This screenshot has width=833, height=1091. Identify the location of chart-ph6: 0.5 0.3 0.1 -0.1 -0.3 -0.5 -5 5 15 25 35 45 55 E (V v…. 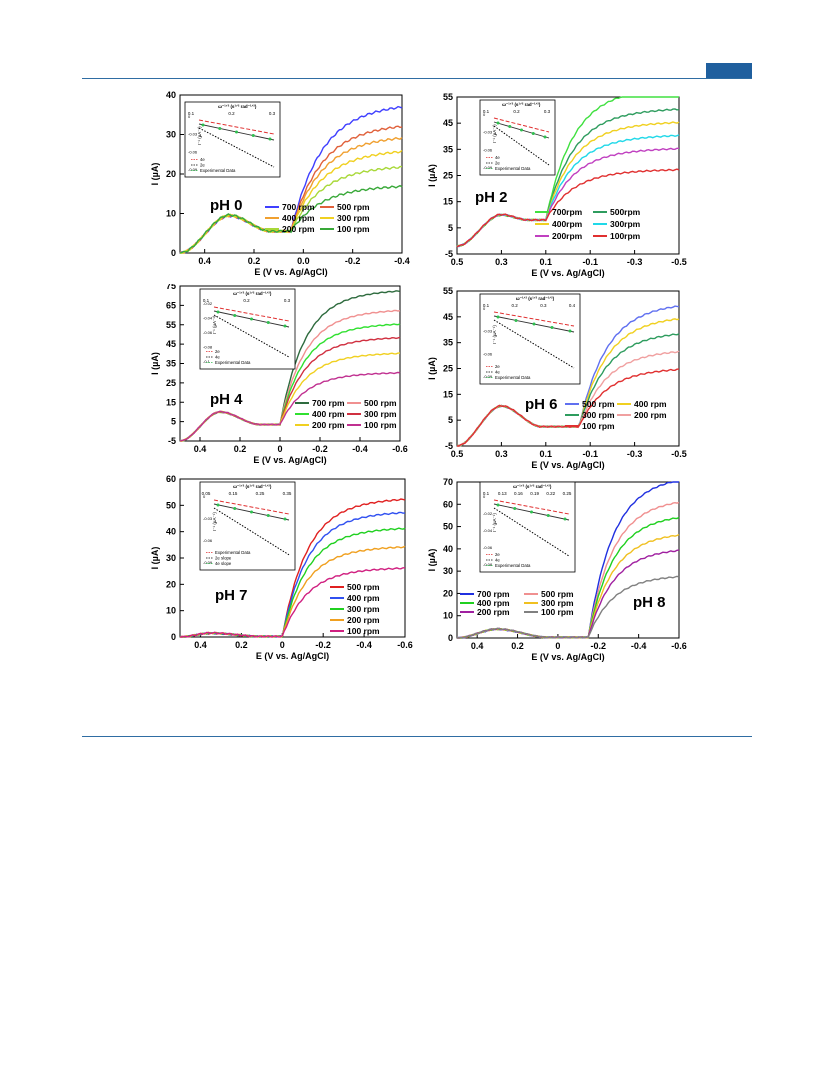
(557, 378).